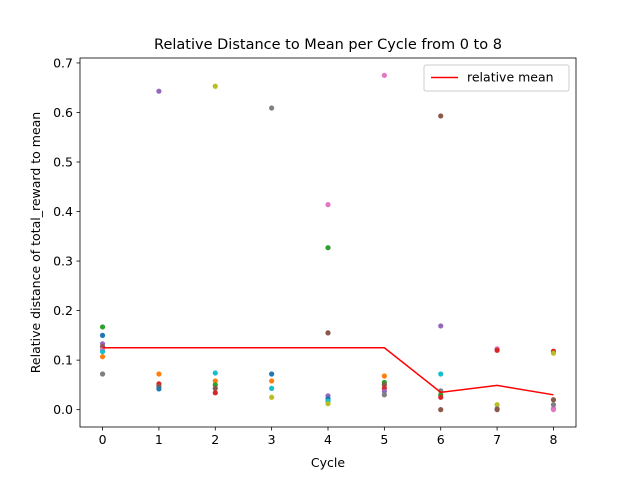  I want to click on x-tick-label: 5, so click(384, 439).